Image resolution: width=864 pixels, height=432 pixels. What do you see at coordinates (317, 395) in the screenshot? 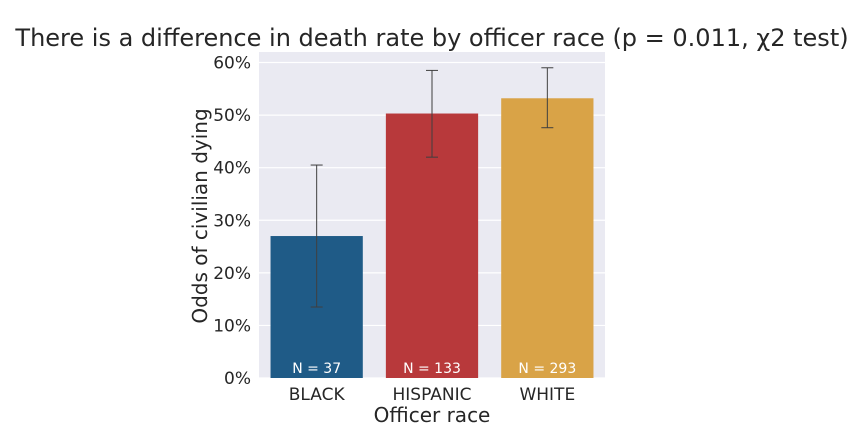
I see `x-tick-label: BLACK` at bounding box center [317, 395].